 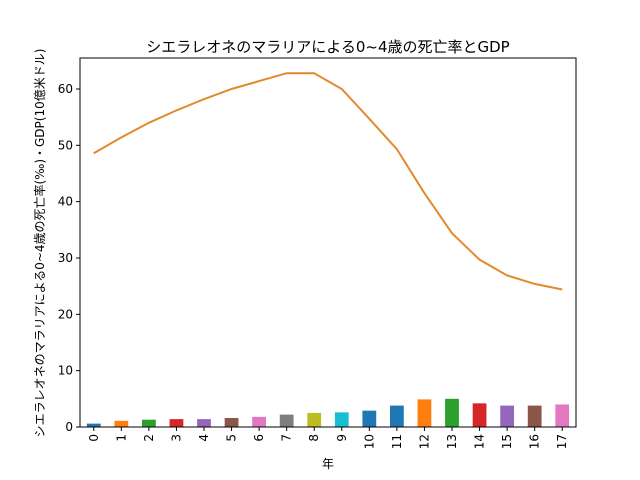 I want to click on x-tick-label: 8, so click(x=314, y=438).